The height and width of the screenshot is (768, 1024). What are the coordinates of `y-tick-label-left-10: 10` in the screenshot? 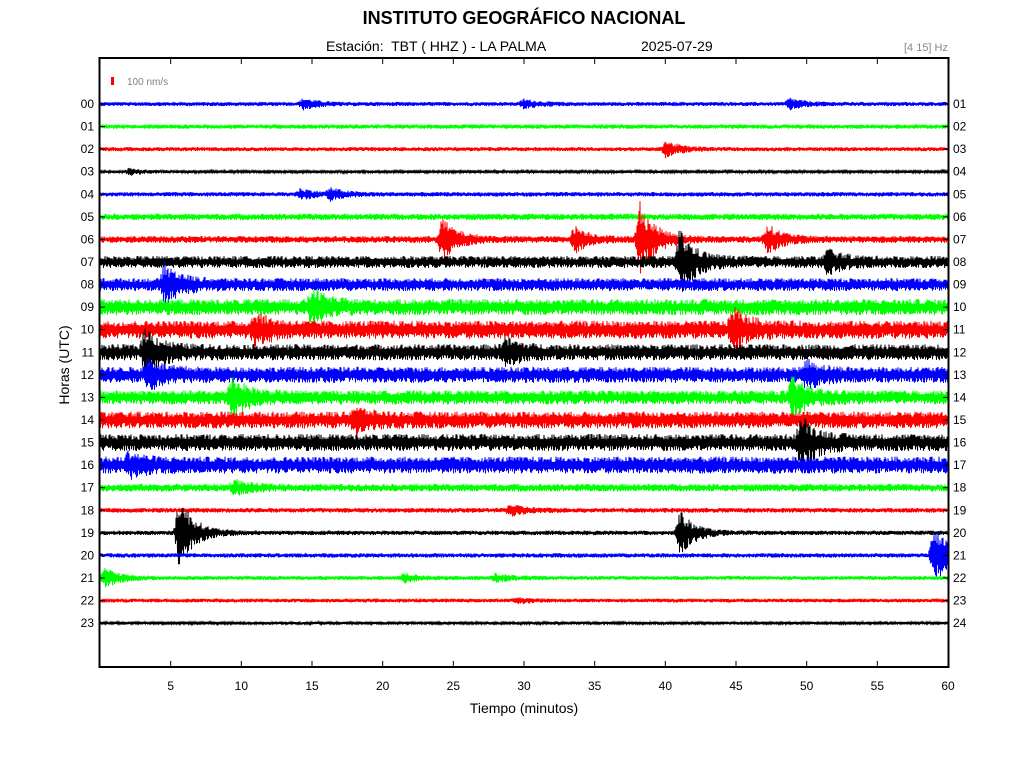 It's located at (88, 330).